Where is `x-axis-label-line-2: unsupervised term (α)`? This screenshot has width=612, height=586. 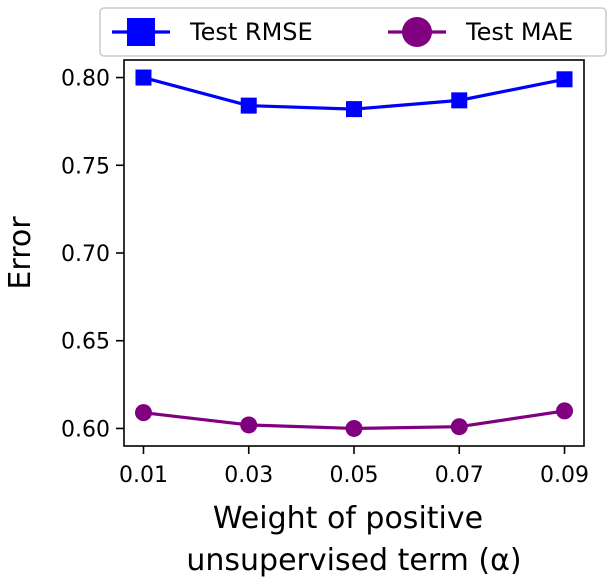
x-axis-label-line-2: unsupervised term (α) is located at coordinates (353, 560).